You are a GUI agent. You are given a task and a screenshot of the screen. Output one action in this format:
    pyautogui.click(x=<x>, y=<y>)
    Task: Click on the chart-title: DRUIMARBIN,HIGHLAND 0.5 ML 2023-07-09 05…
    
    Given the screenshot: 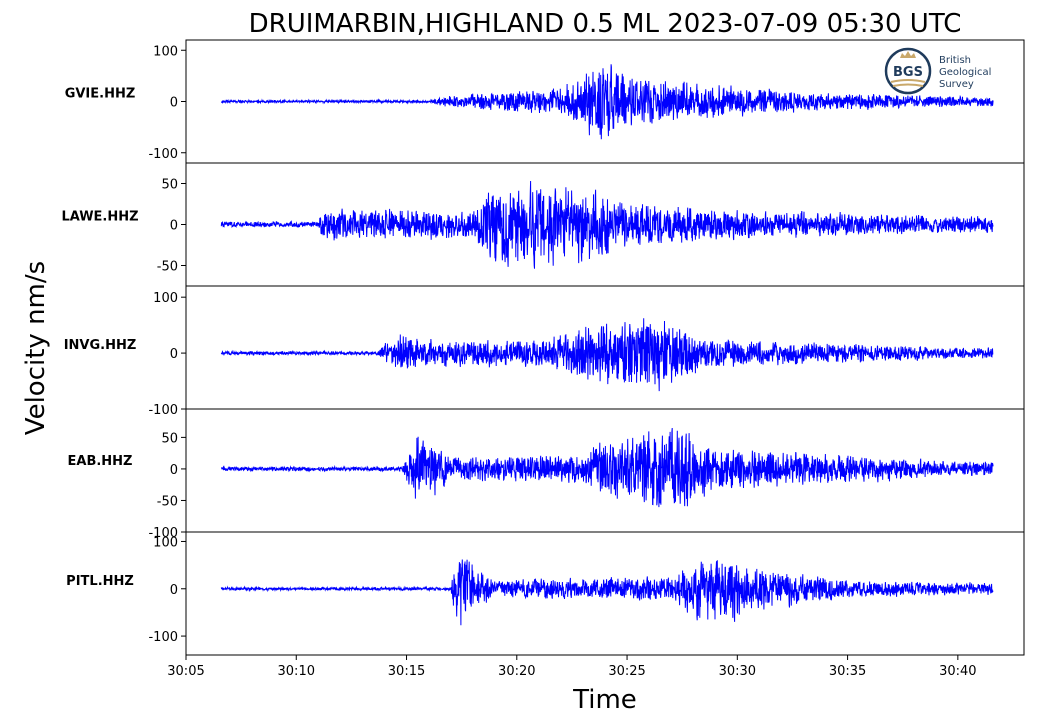 What is the action you would take?
    pyautogui.click(x=605, y=24)
    